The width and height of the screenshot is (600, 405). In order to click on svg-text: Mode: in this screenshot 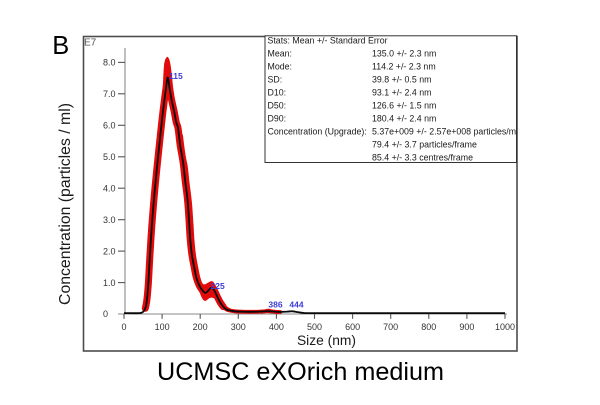, I will do `click(280, 67)`.